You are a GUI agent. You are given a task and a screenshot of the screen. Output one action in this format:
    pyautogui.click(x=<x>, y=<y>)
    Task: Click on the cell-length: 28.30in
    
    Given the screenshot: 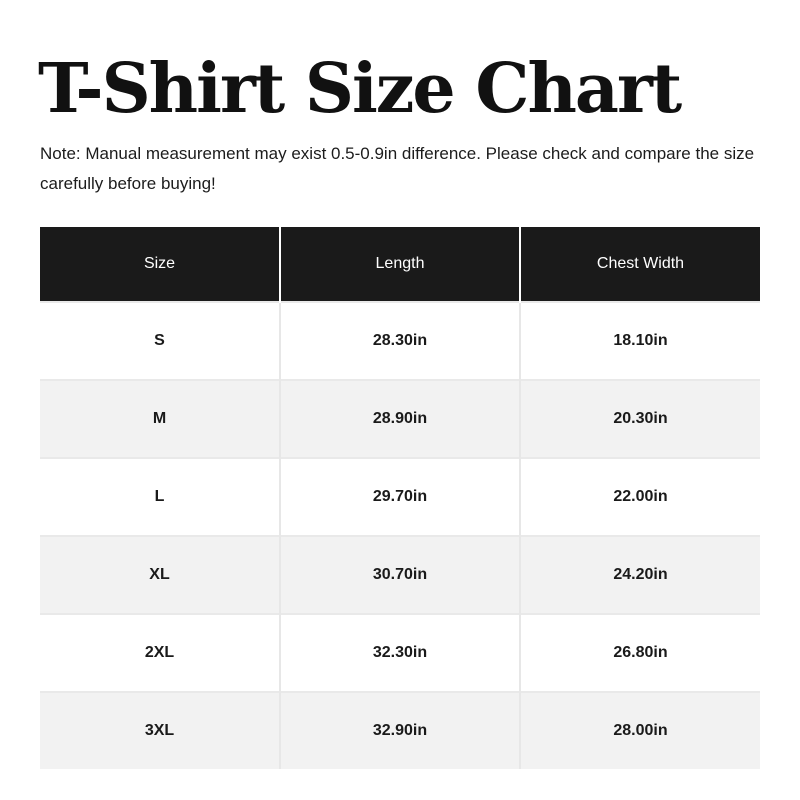 What is the action you would take?
    pyautogui.click(x=399, y=340)
    